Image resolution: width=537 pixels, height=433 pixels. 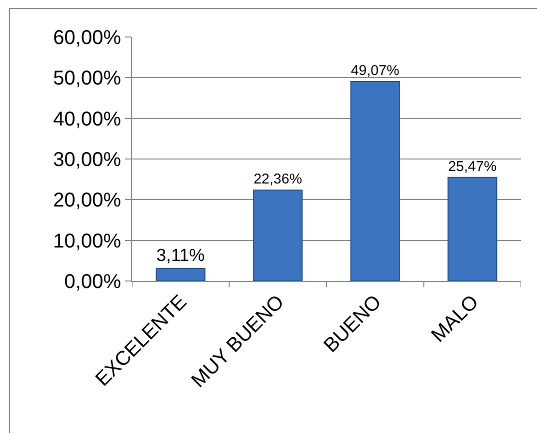 I want to click on y-tick-label: 20,00%, so click(x=87, y=201).